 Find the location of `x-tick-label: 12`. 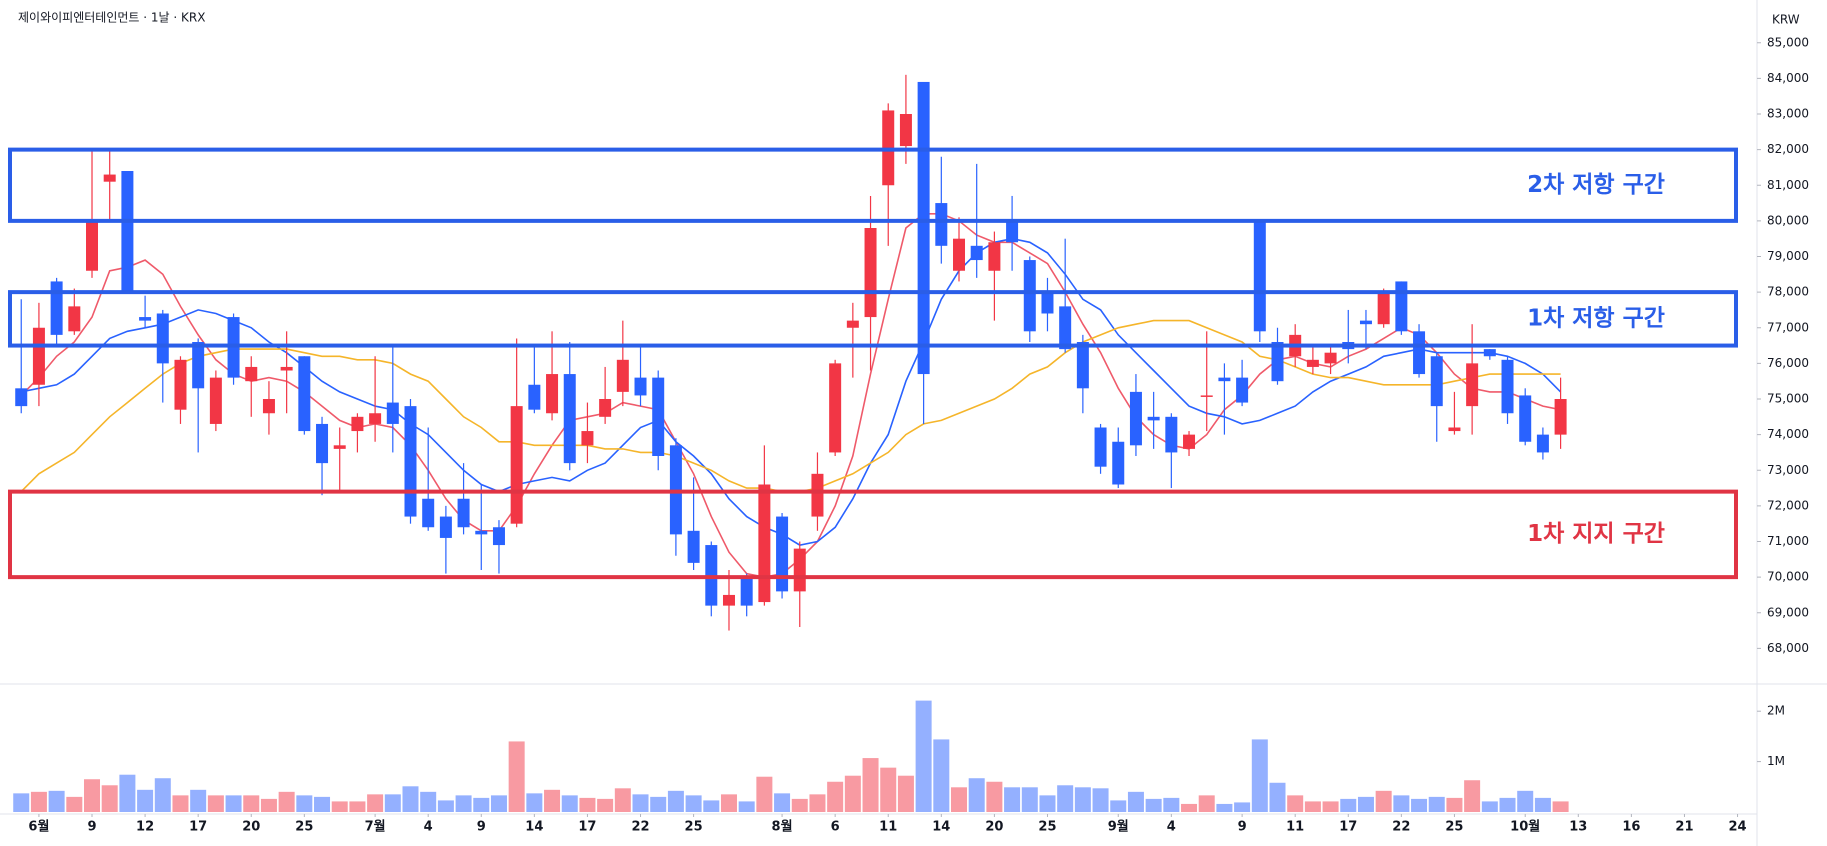

x-tick-label: 12 is located at coordinates (145, 827).